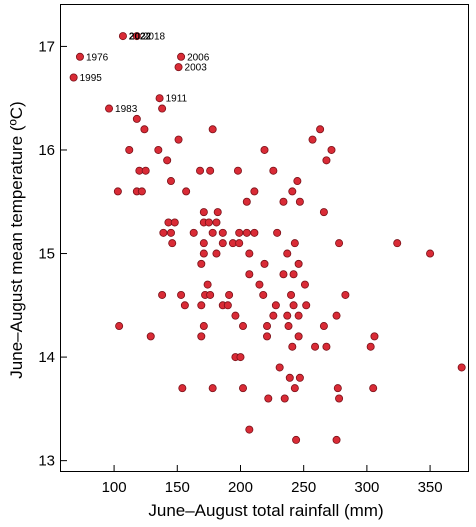 The height and width of the screenshot is (527, 476). I want to click on point-label: 2022, so click(140, 37).